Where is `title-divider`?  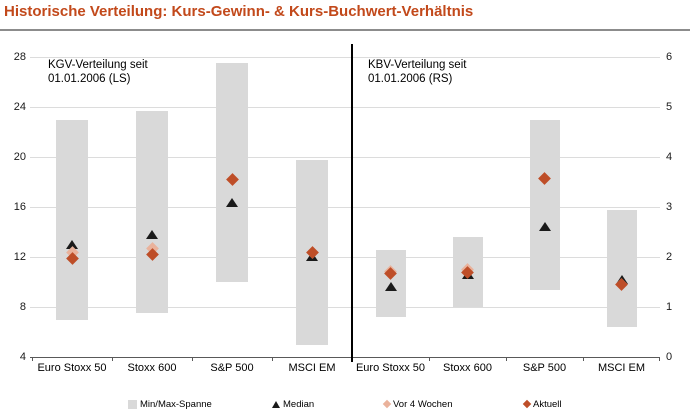
title-divider is located at coordinates (345, 30).